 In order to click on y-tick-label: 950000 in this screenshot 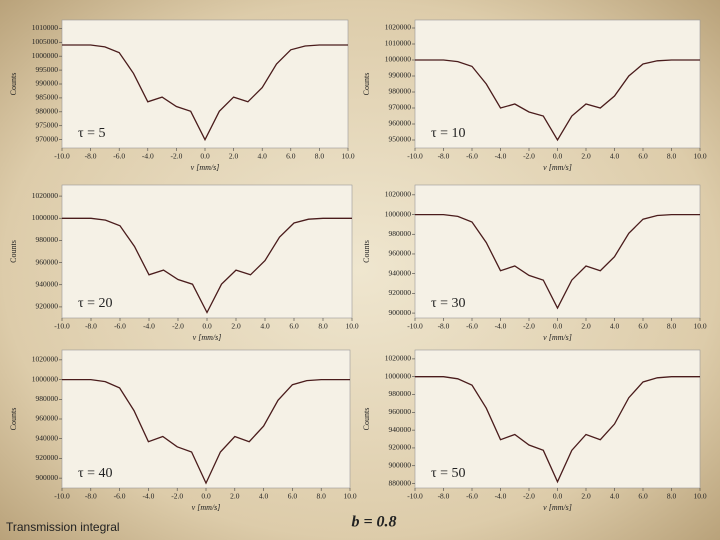, I will do `click(400, 139)`.